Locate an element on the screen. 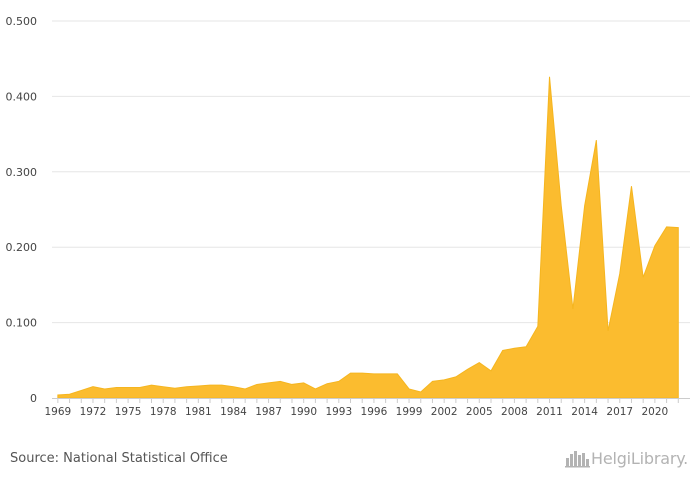 The height and width of the screenshot is (483, 700). y-axis-ticks: 0 0.100 0.200 0.300 0.400 0.500 is located at coordinates (22, 210).